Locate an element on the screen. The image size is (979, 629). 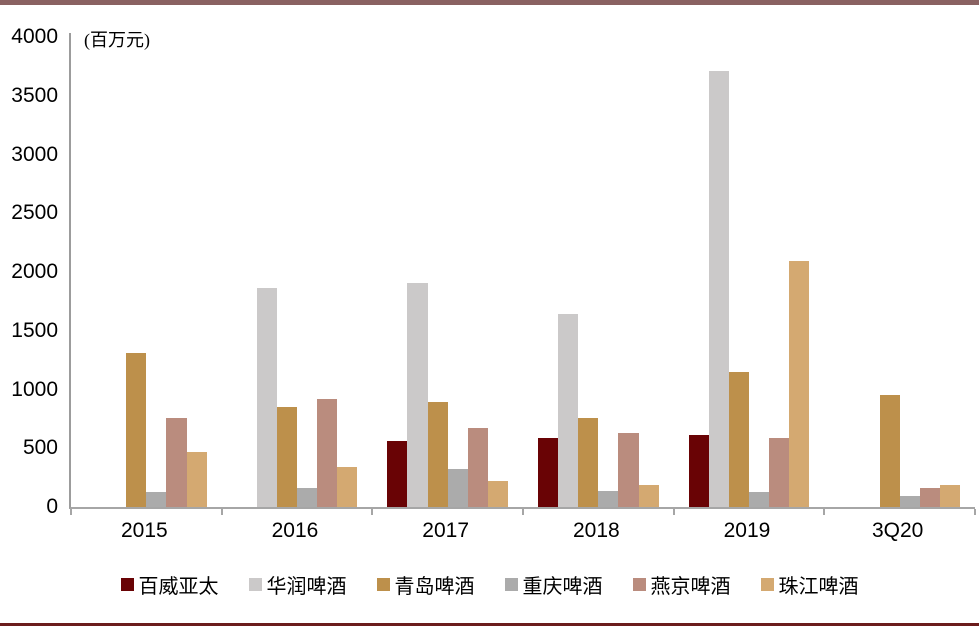
legend-label: 华润啤酒 is located at coordinates (306, 587).